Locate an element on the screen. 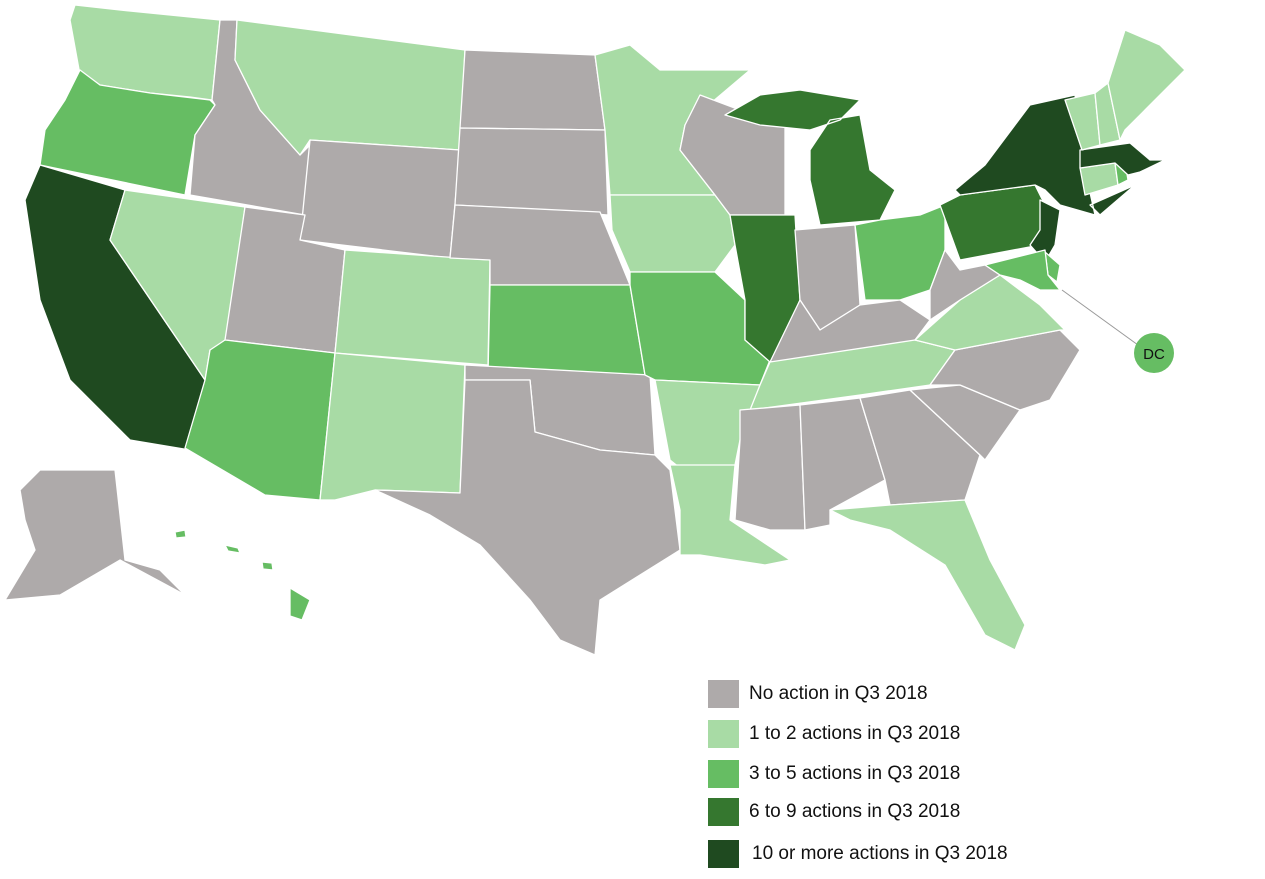 The width and height of the screenshot is (1265, 879). legend-item-3-5: 3 to 5 actions in Q3 2018 is located at coordinates (834, 774).